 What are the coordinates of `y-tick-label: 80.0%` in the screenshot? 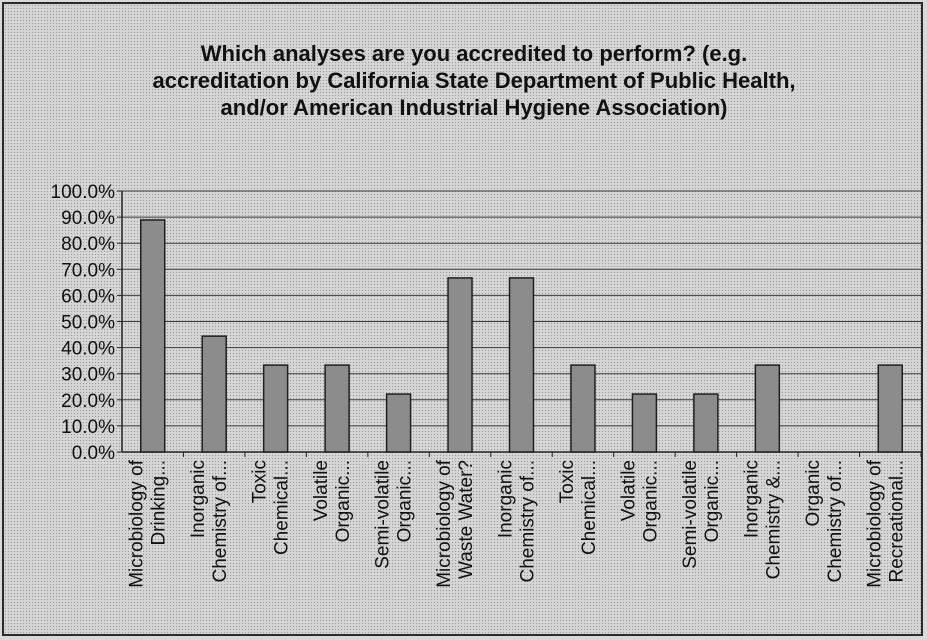 It's located at (88, 244).